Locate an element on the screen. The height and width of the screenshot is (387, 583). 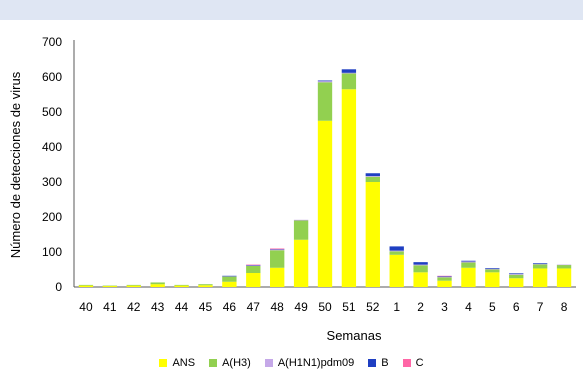
x-axis-ticks: 40 41 42 43 44 45 46 47 48 49 50 51 52 1 2 3 4 5 6 7 8 is located at coordinates (323, 307).